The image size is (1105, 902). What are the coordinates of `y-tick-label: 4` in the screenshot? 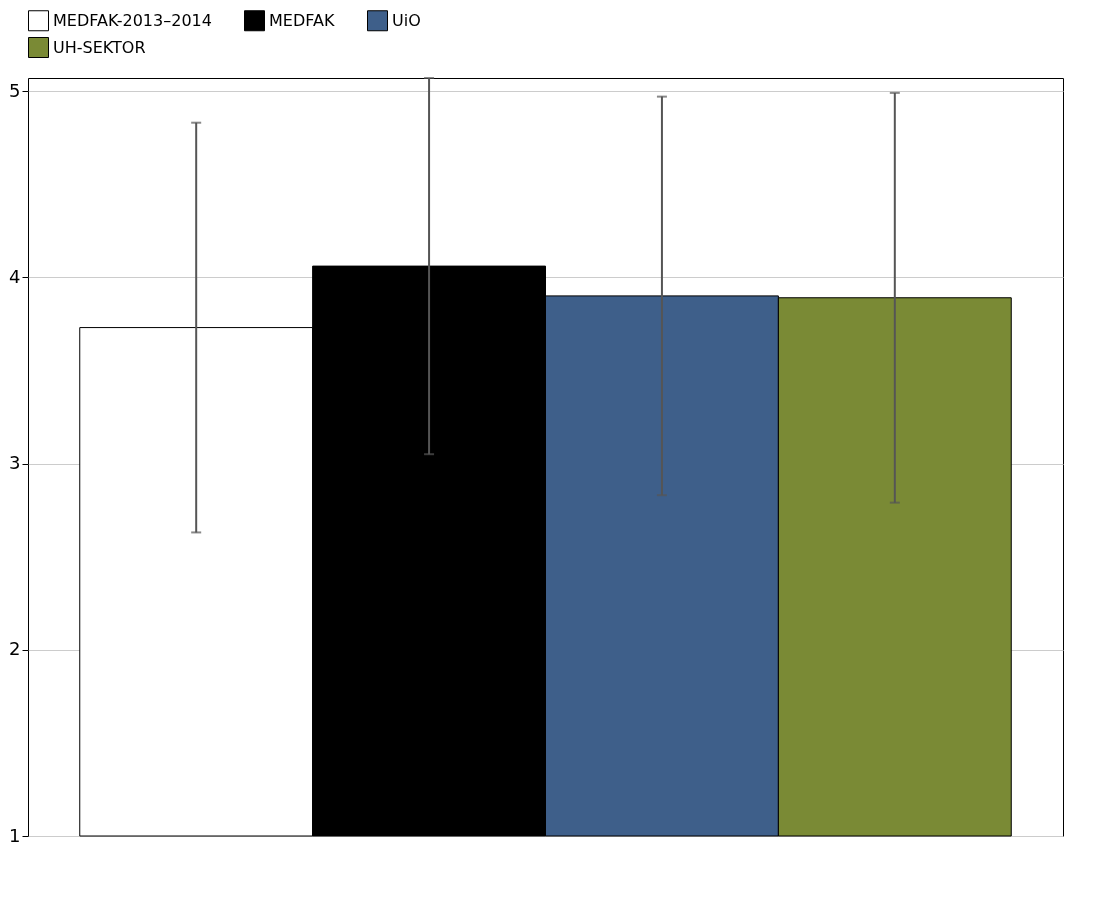 It's located at (15, 276).